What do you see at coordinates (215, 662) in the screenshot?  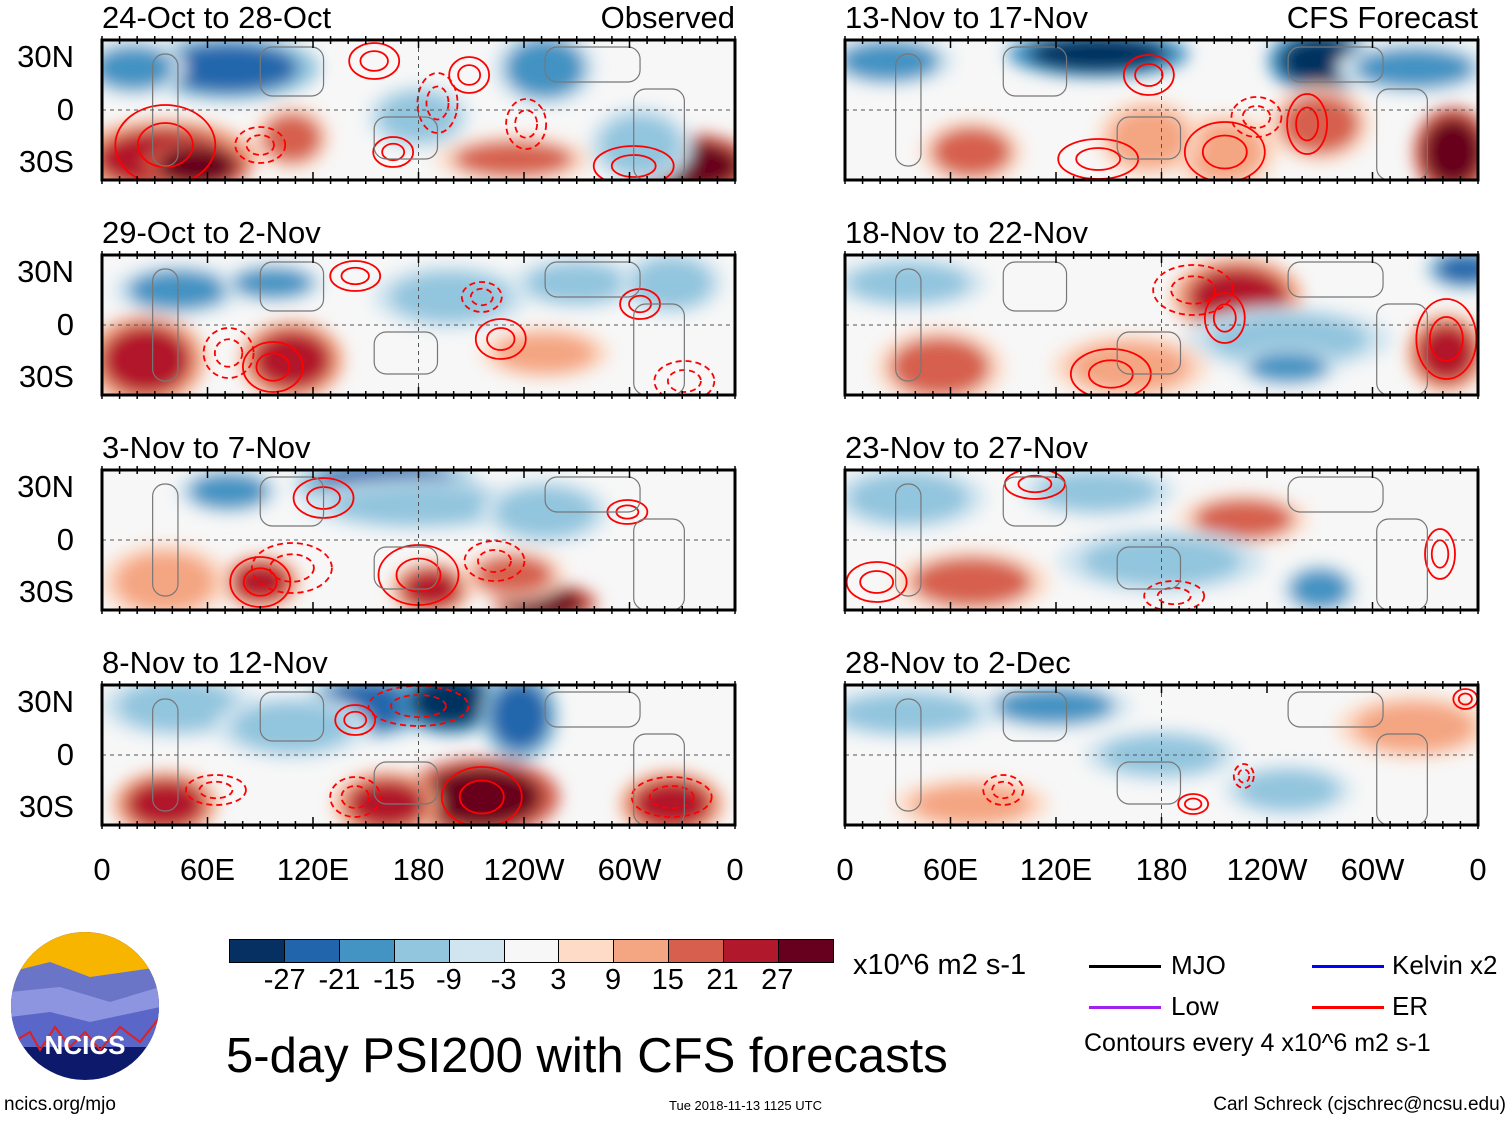 I see `panel-date-range: 8-Nov to 12-Nov` at bounding box center [215, 662].